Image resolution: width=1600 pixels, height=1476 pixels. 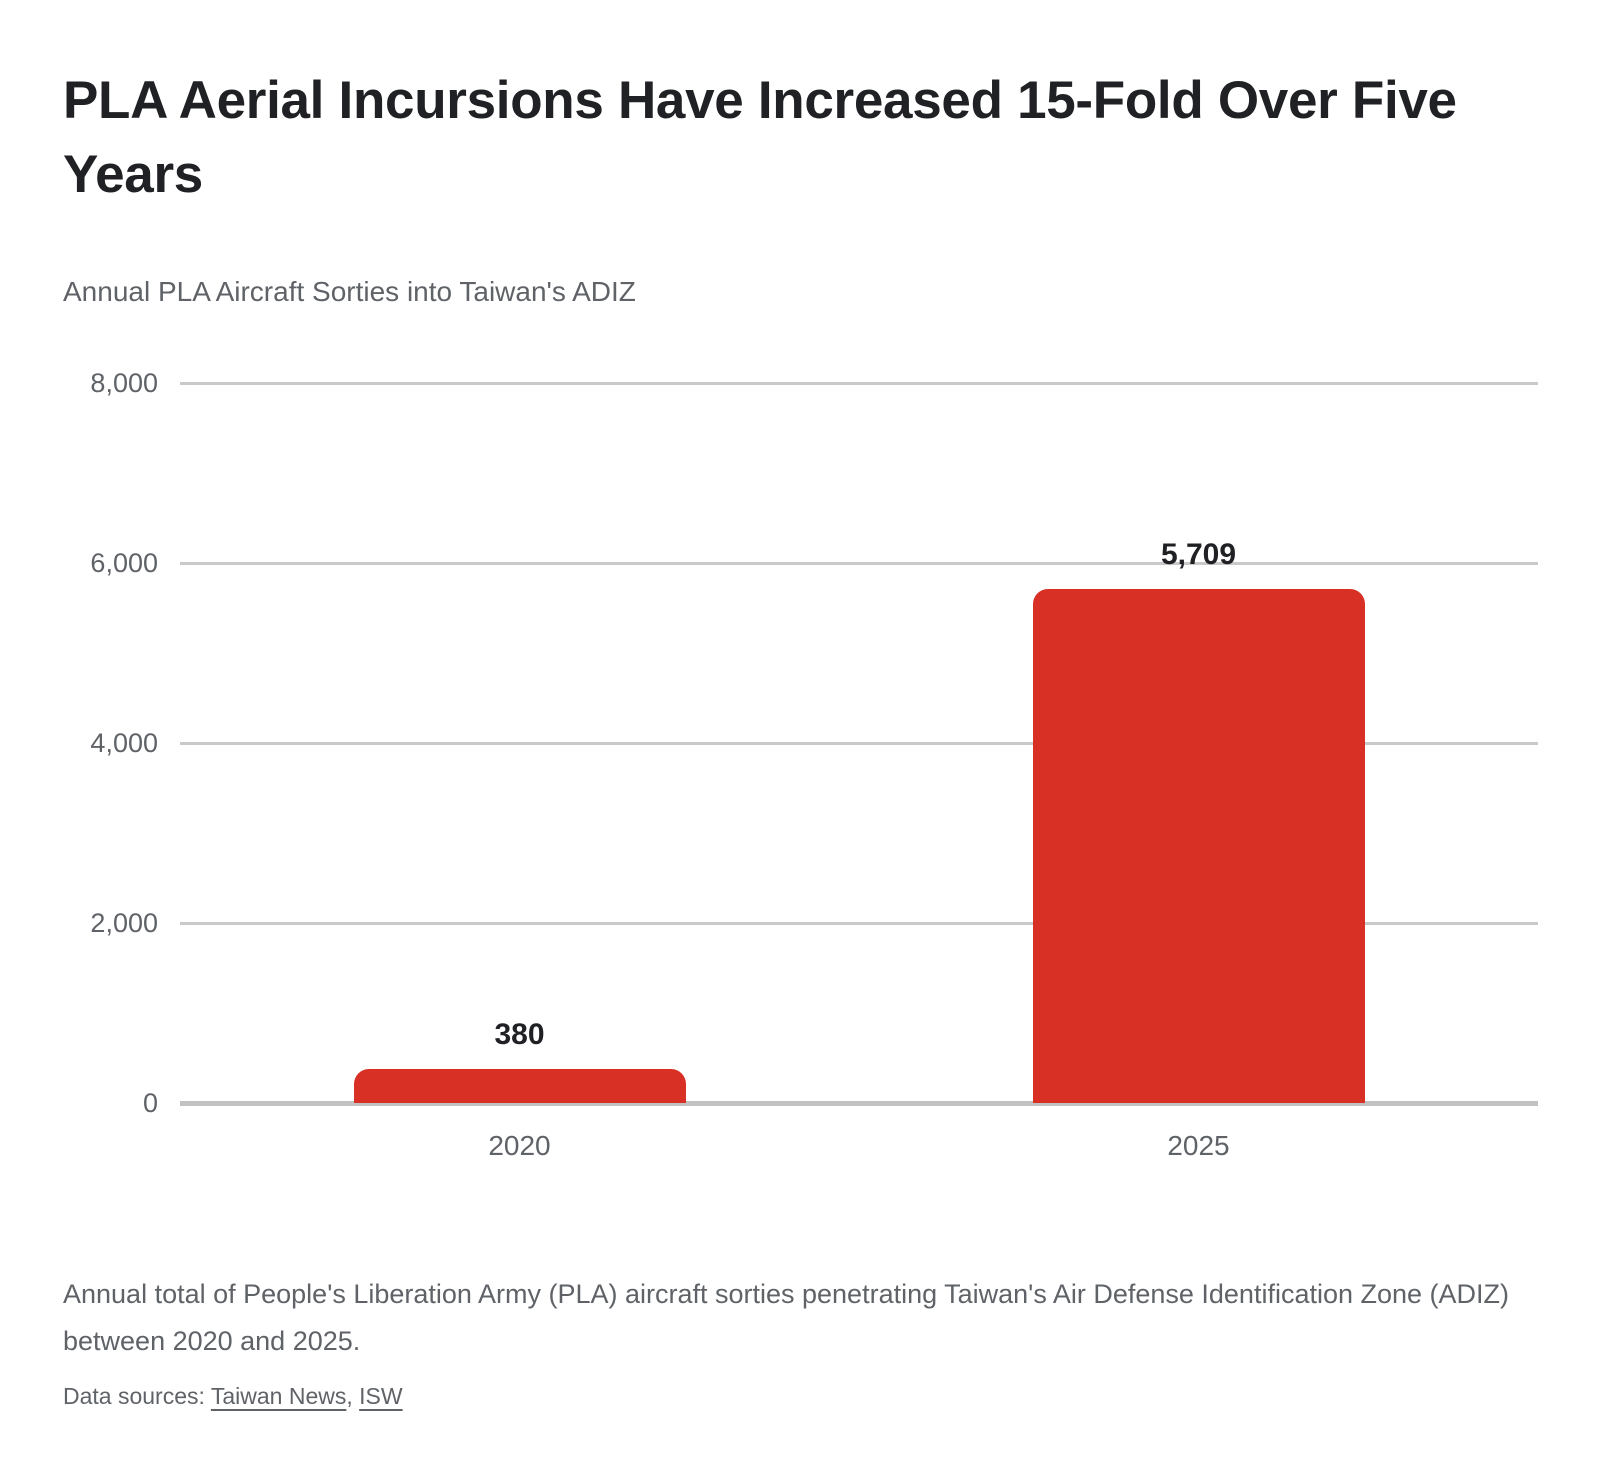 What do you see at coordinates (124, 563) in the screenshot?
I see `y-tick-label: 6,000` at bounding box center [124, 563].